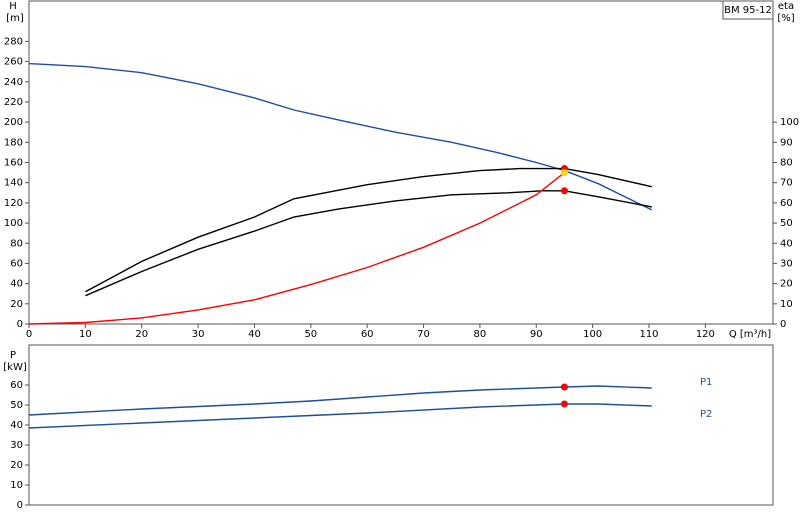  What do you see at coordinates (13, 355) in the screenshot?
I see `y-label: P` at bounding box center [13, 355].